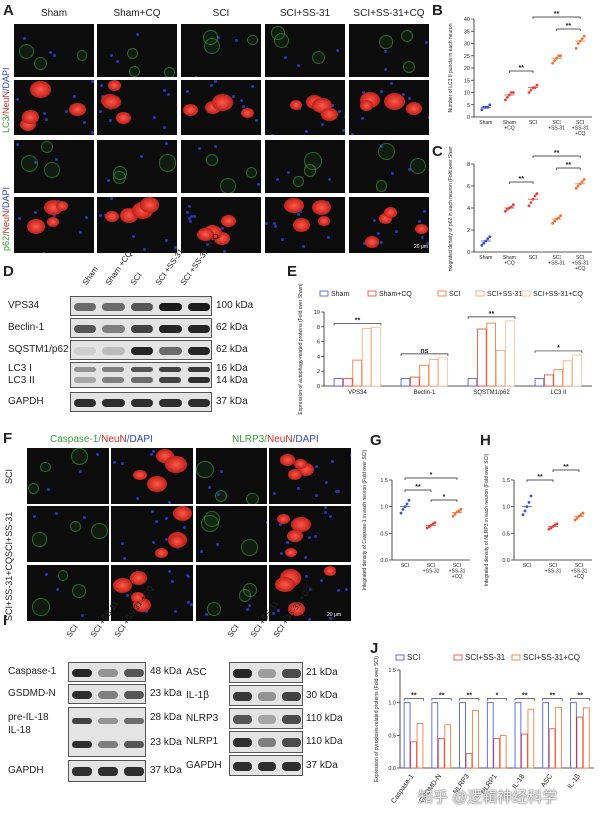 This screenshot has width=600, height=819. Describe the element at coordinates (389, 13) in the screenshot. I see `panel-a-group-title: SCI+SS-31+CQ` at that location.